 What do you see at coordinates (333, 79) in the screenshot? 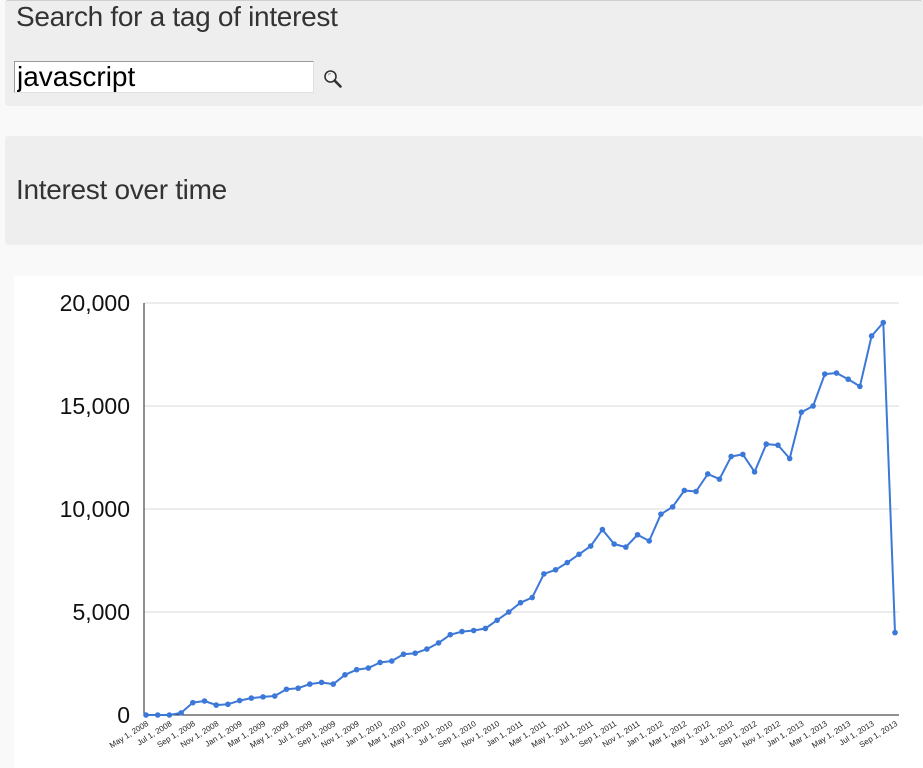
I see `magnifier-icon` at bounding box center [333, 79].